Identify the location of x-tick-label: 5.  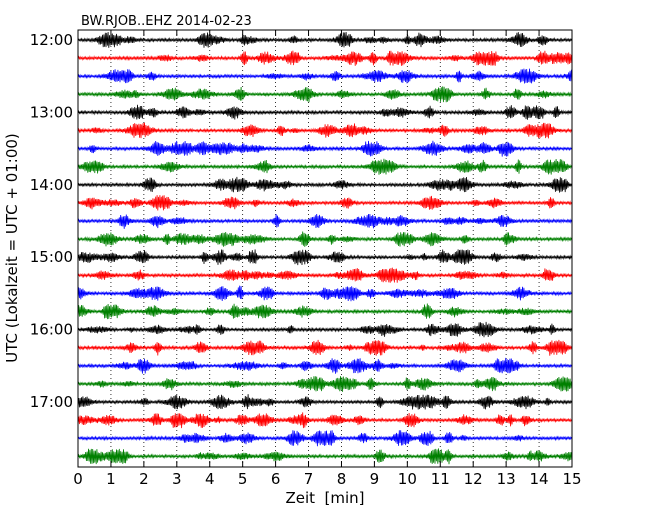
(243, 479).